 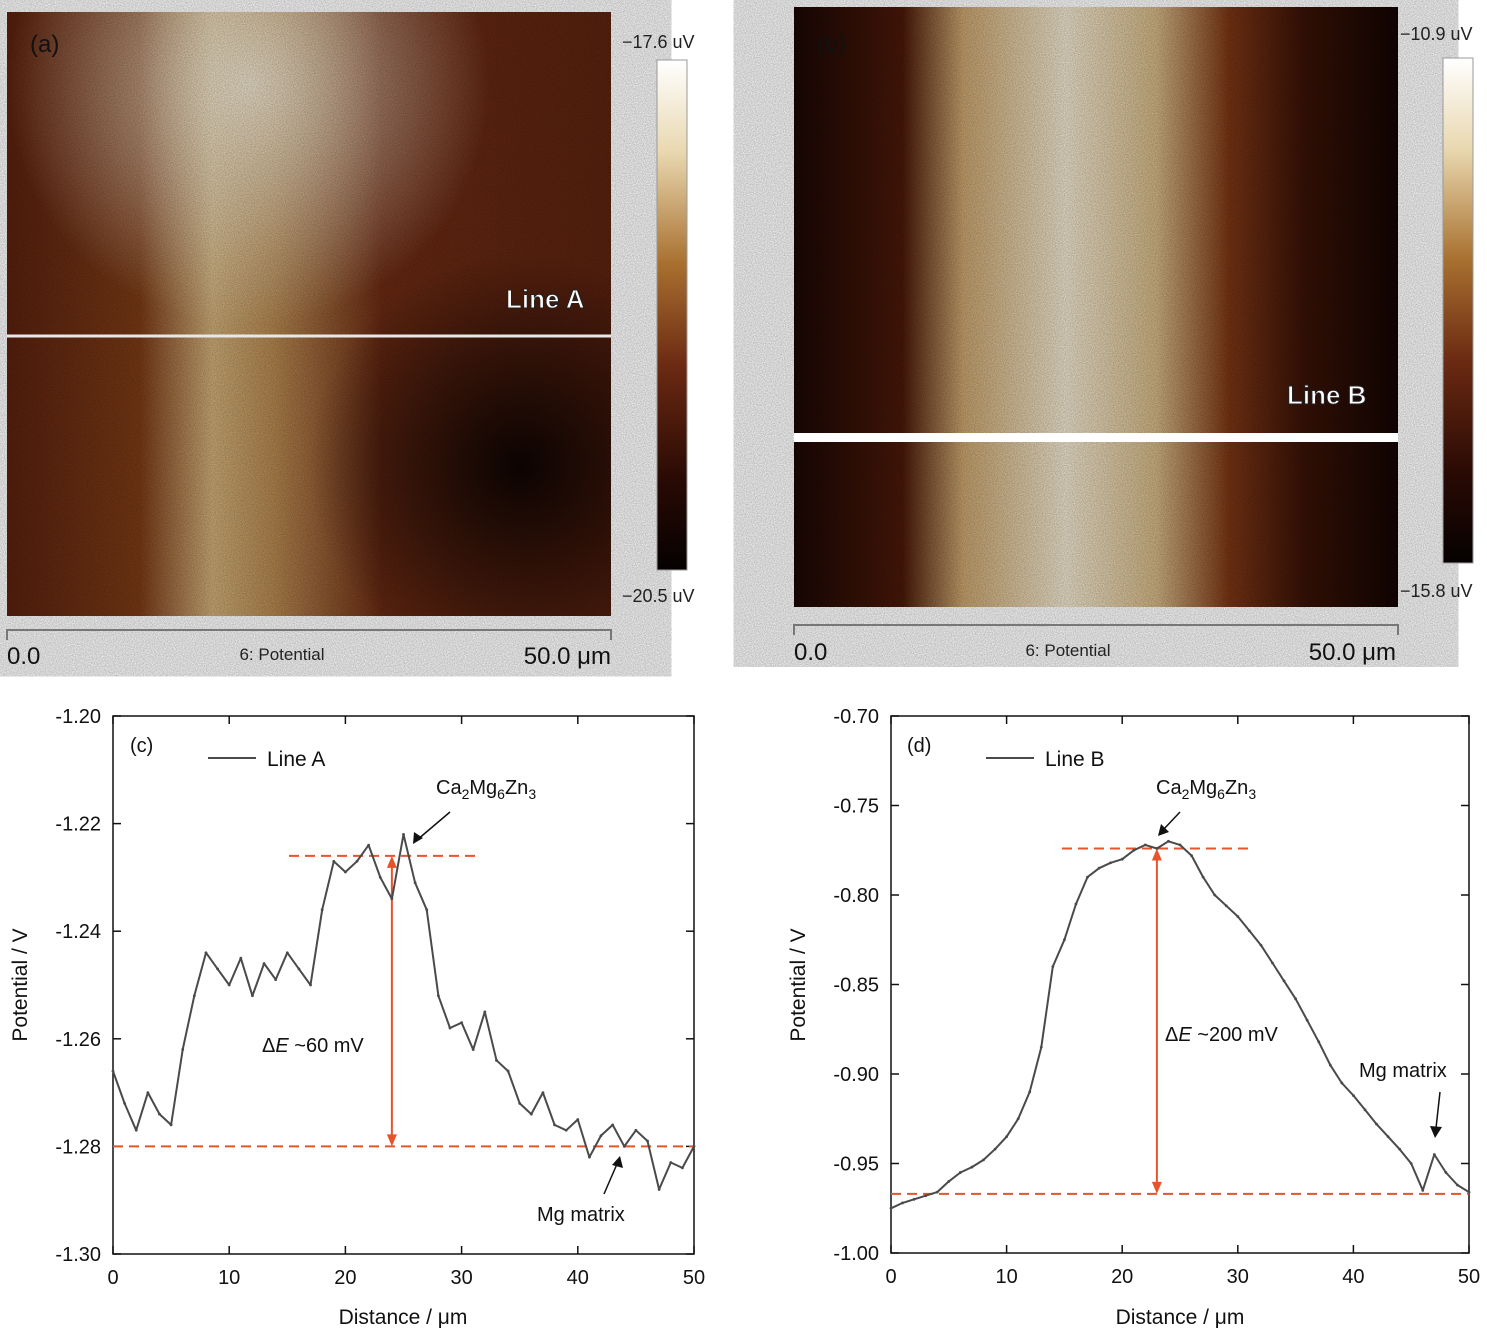 I want to click on phase-arrowhead-c, so click(x=418, y=838).